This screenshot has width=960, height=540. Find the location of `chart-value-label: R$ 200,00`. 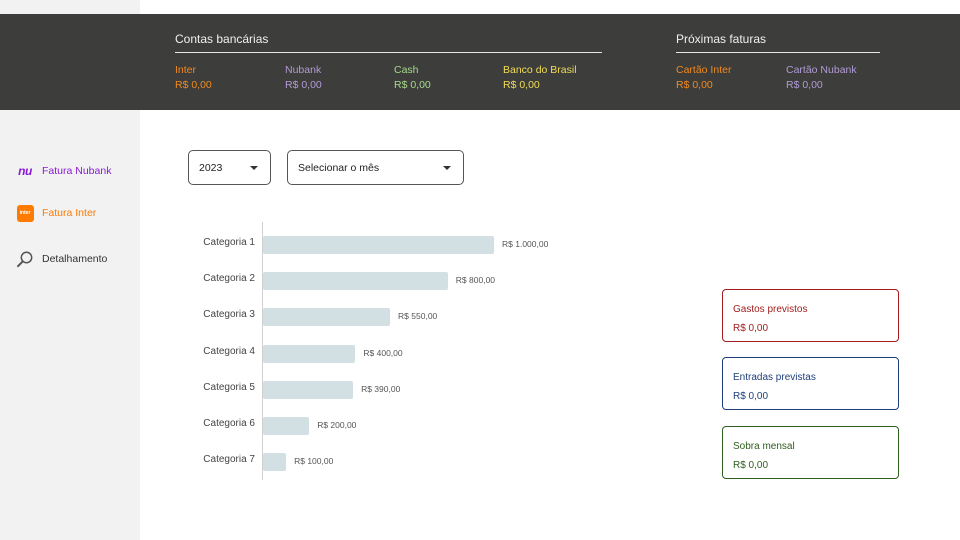

chart-value-label: R$ 200,00 is located at coordinates (337, 425).